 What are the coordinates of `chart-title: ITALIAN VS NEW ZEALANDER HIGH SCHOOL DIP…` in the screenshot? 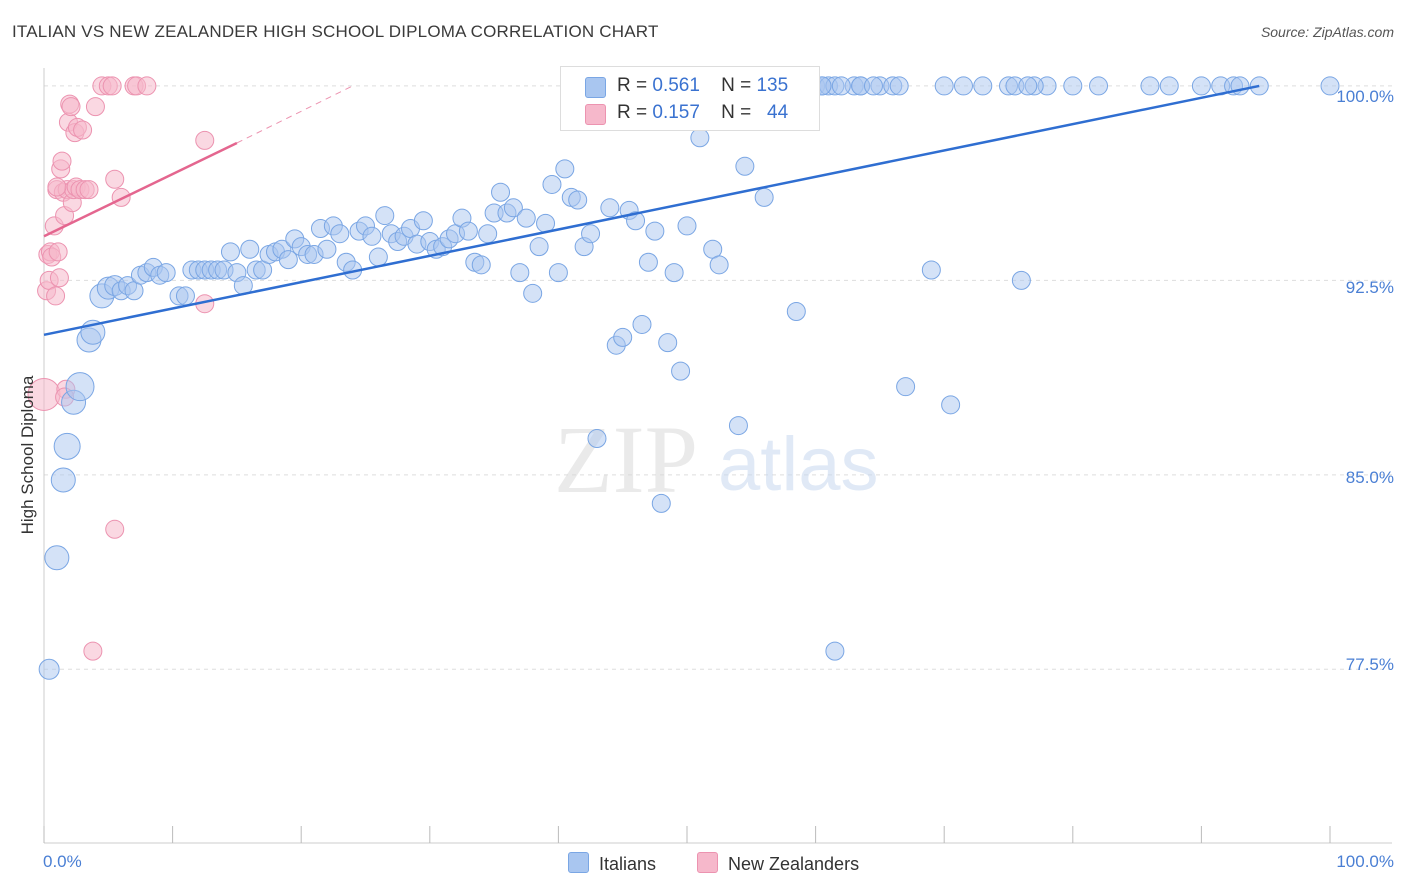 It's located at (335, 31).